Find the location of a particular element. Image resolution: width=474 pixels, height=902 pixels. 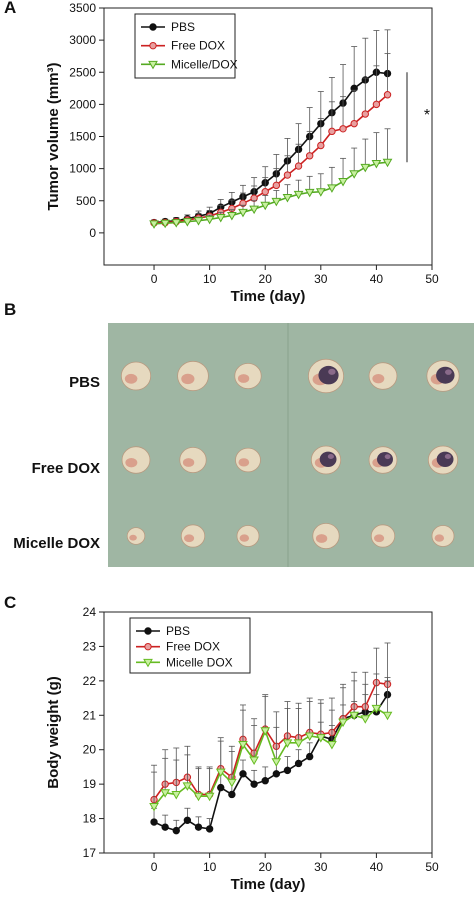

x-tick-label: 20 is located at coordinates (266, 867).